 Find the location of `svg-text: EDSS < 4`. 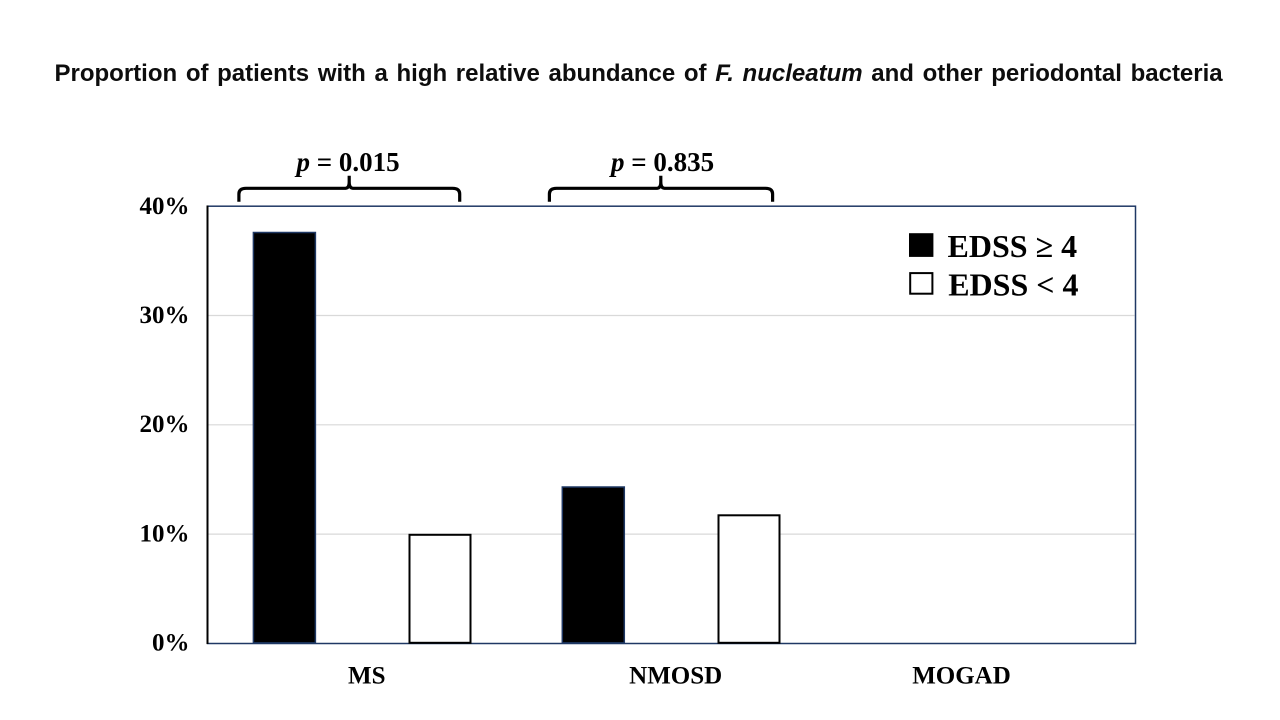

svg-text: EDSS < 4 is located at coordinates (1013, 284).